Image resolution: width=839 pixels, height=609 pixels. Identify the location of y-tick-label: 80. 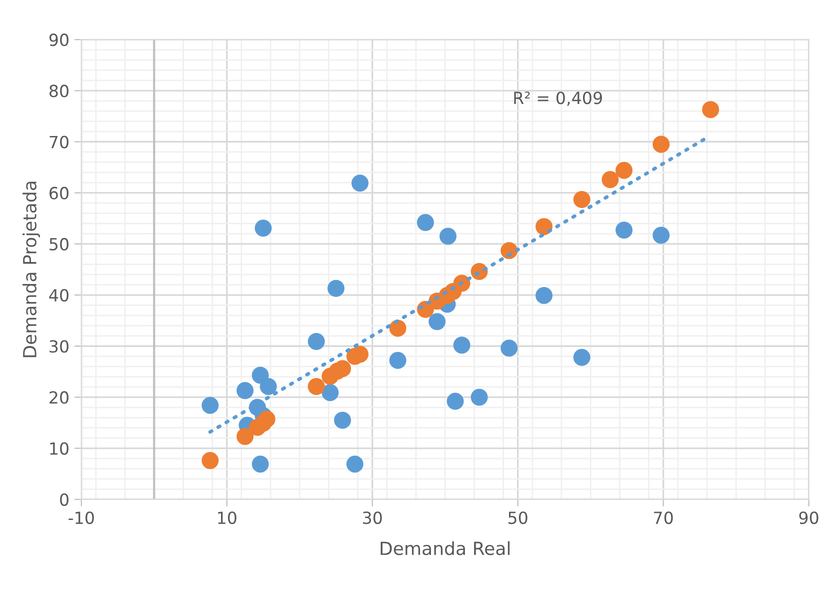
(59, 91).